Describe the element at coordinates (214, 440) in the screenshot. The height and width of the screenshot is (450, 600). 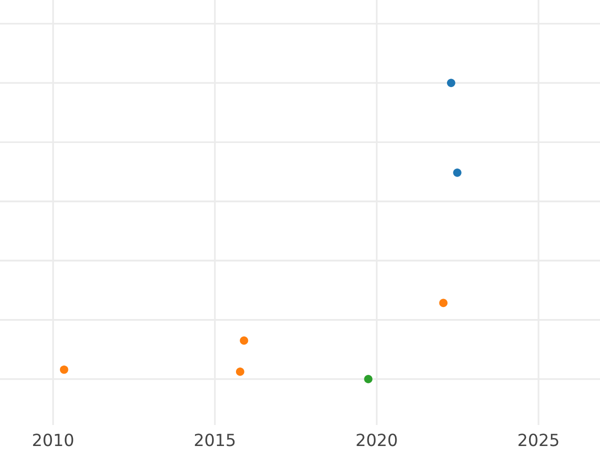
I see `x-tick-label: 2015` at that location.